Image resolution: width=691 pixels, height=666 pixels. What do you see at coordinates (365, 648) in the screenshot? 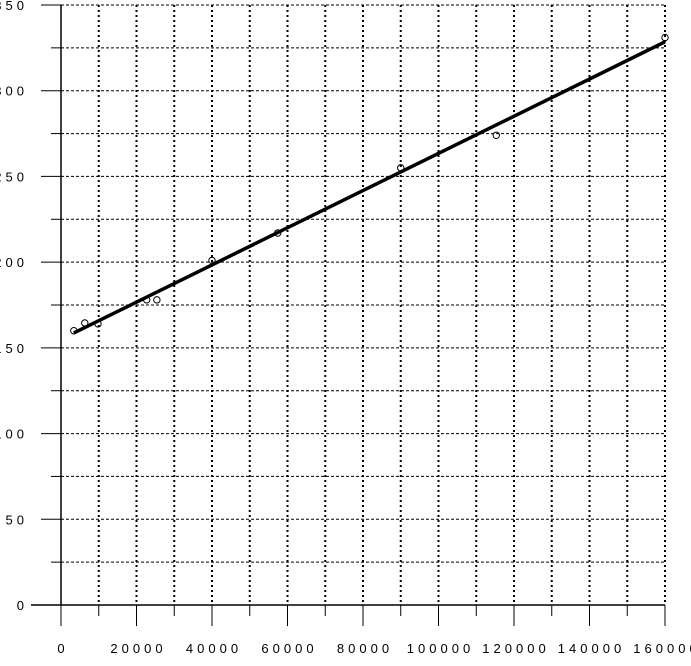
I see `x-tick-label: 80000` at bounding box center [365, 648].